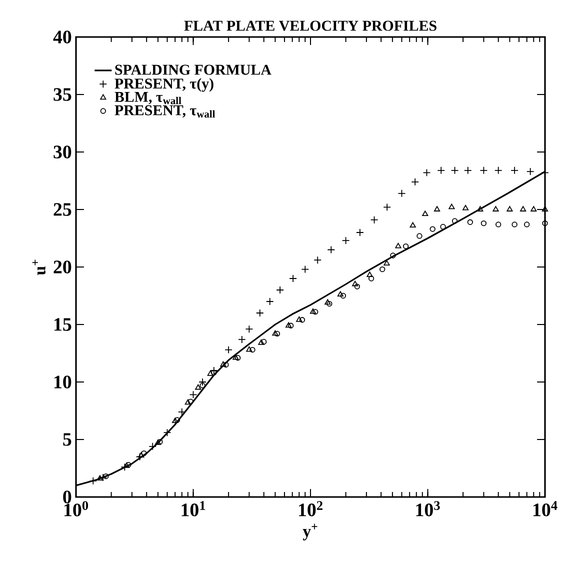  Describe the element at coordinates (63, 209) in the screenshot. I see `y-tick-label: 25` at that location.